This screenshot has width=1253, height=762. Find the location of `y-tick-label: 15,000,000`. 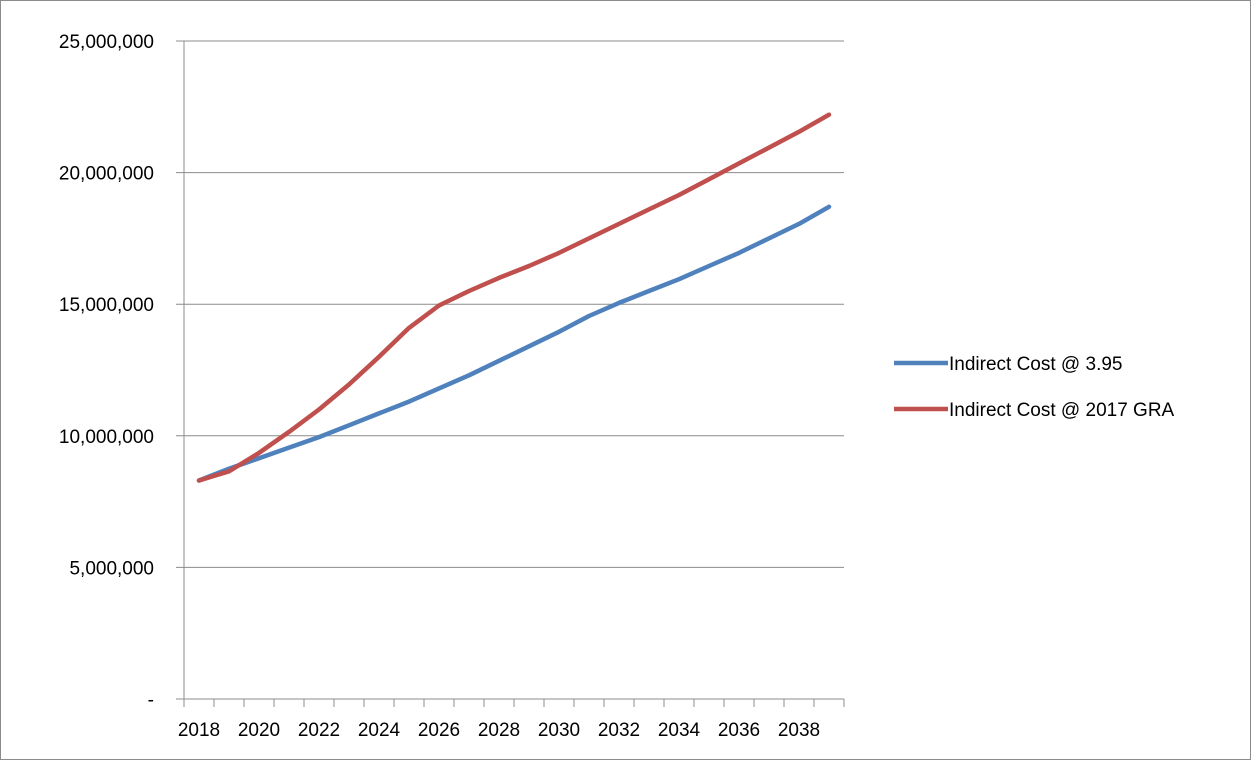

y-tick-label: 15,000,000 is located at coordinates (106, 305).